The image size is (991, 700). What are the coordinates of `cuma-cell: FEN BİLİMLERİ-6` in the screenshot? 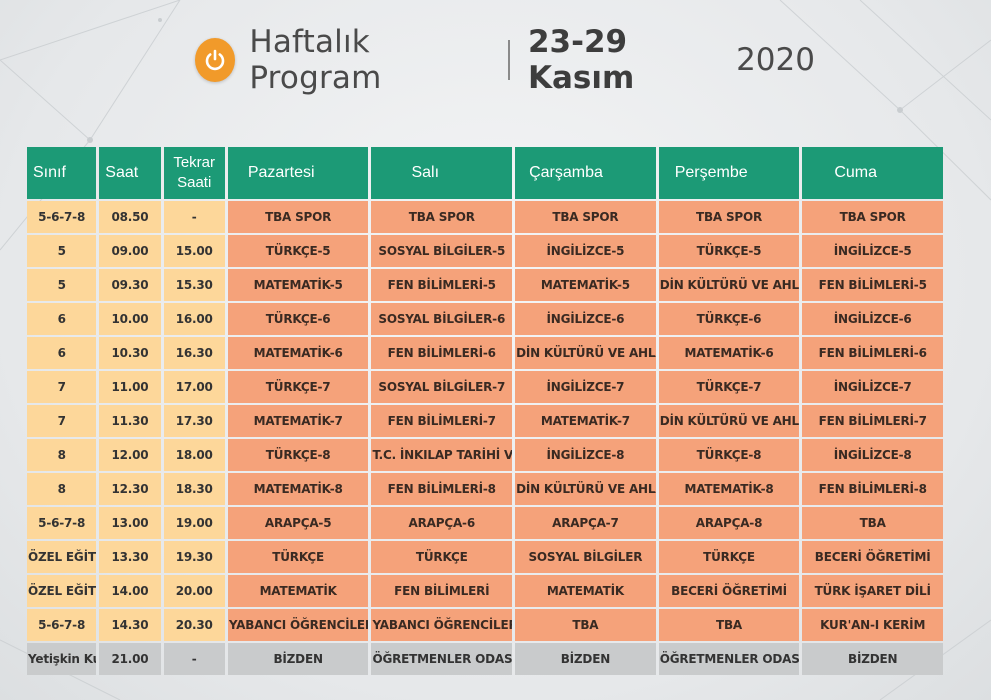 It's located at (872, 353).